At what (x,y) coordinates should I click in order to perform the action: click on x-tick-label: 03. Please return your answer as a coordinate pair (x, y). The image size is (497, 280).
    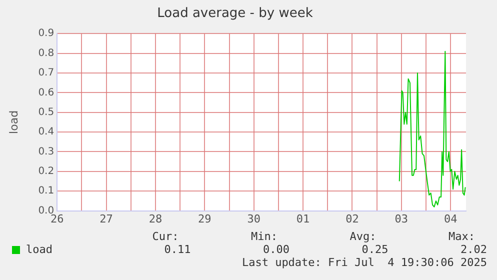
    Looking at the image, I should click on (401, 219).